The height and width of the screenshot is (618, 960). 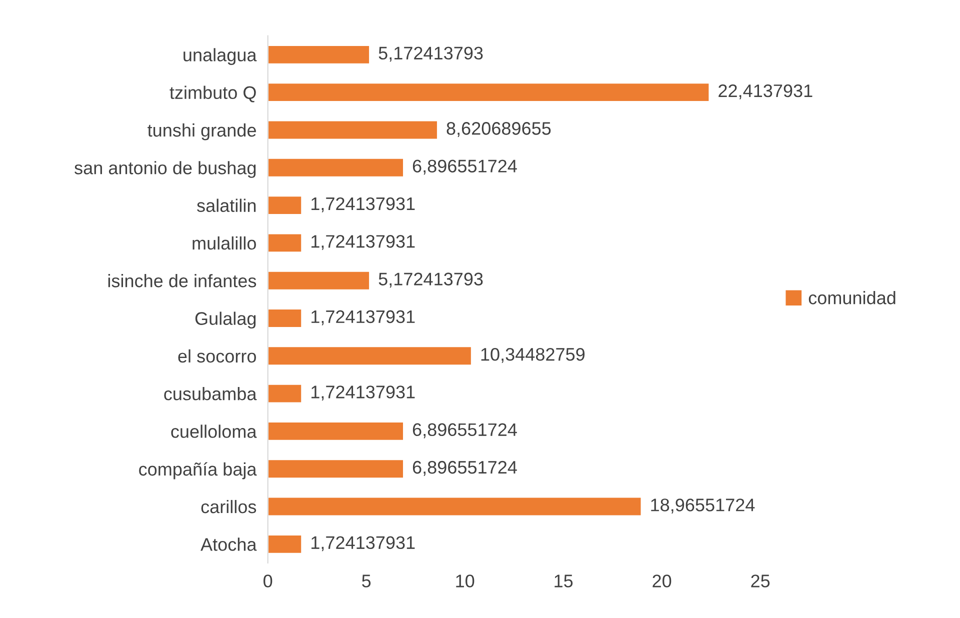 I want to click on y-tick-label: el socorro, so click(x=217, y=356).